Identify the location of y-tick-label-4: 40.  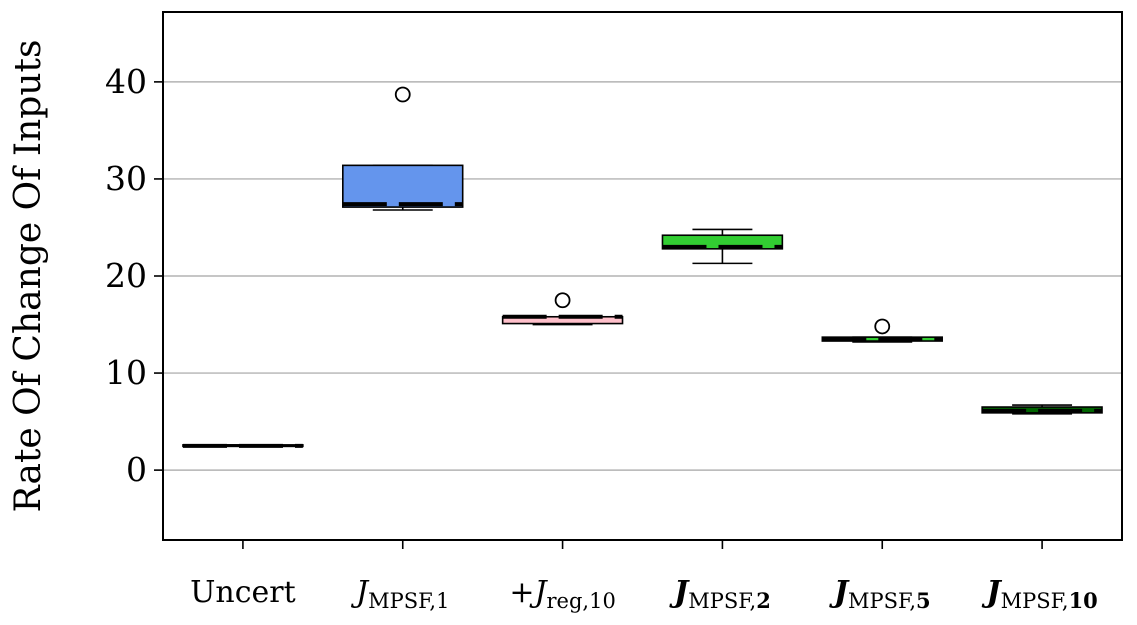
(126, 81).